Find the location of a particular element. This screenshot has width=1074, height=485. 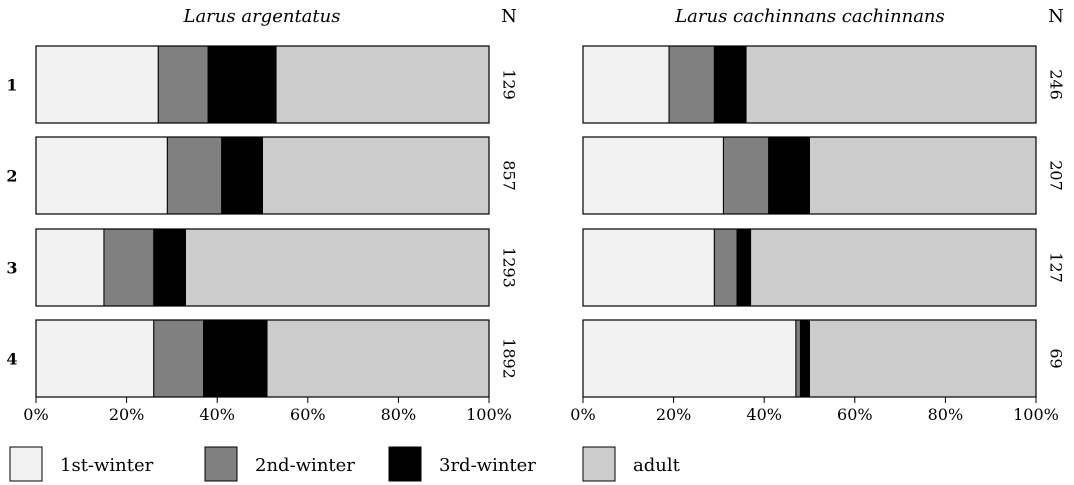

sample-size-label: 857 is located at coordinates (509, 175).